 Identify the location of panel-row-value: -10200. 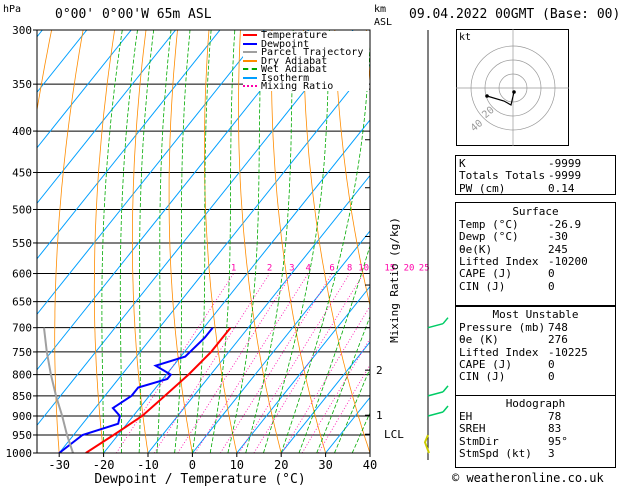
(568, 261).